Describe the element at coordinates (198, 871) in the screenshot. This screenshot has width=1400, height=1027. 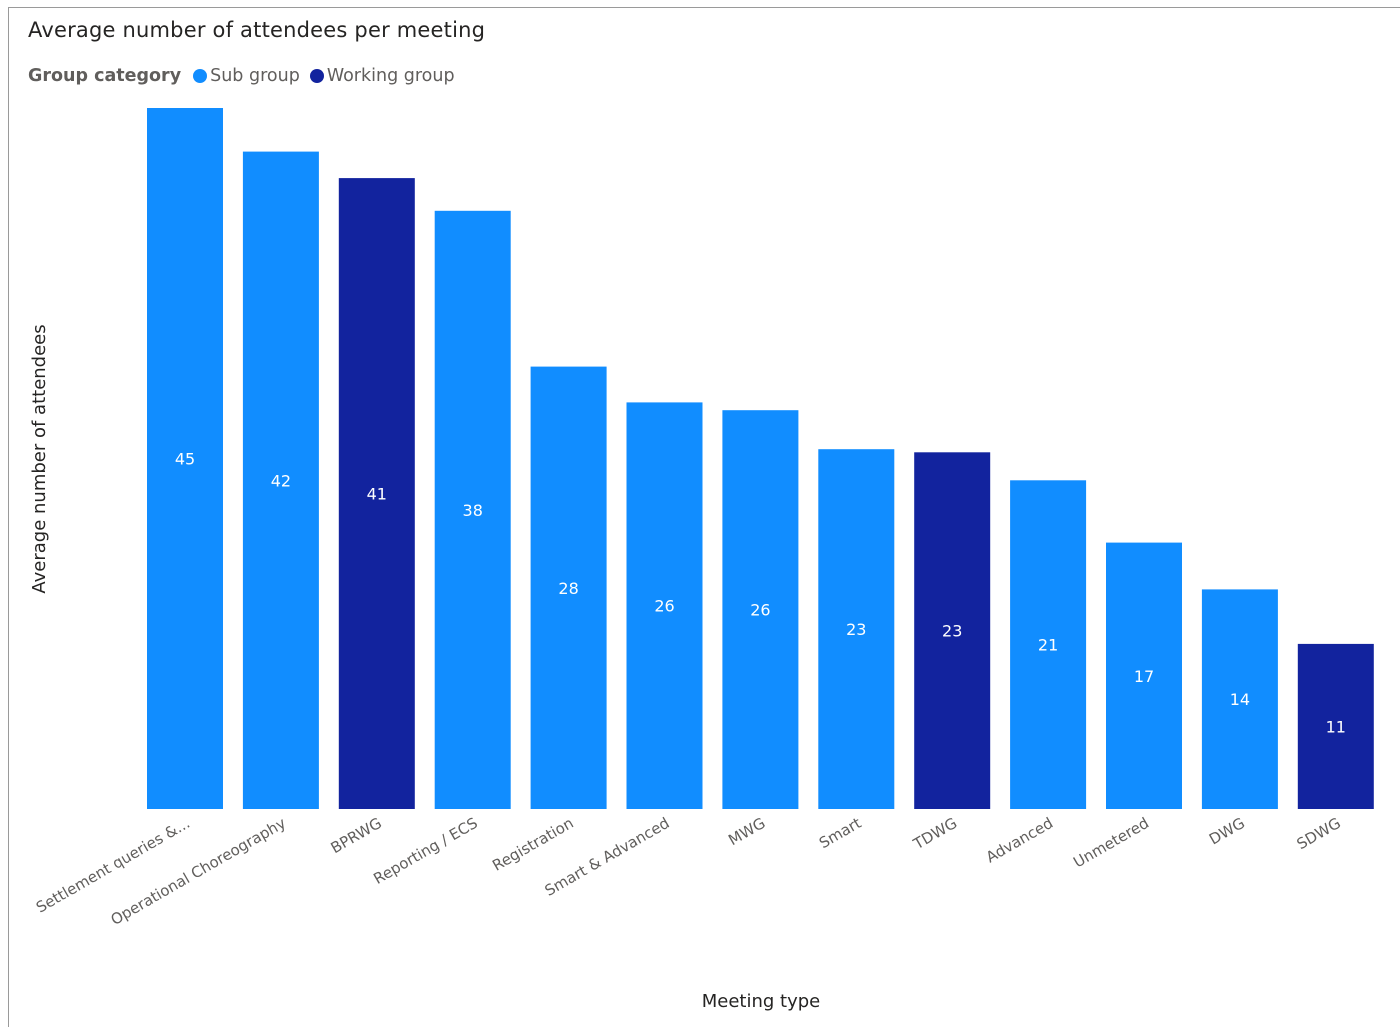
I see `x-tick-operational-choreography: Operational Choreography` at that location.